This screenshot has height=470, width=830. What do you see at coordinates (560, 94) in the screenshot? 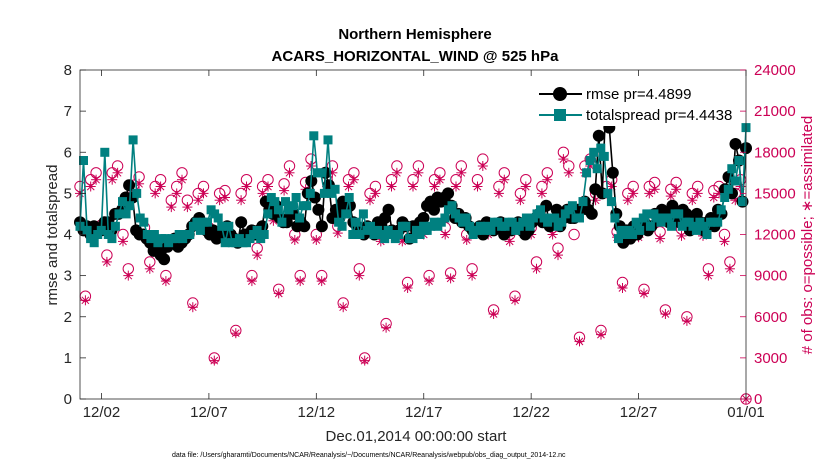
I see `legend-rmse-marker` at bounding box center [560, 94].